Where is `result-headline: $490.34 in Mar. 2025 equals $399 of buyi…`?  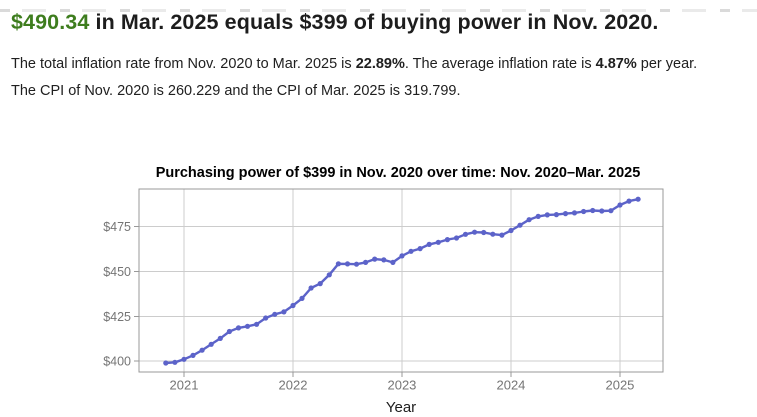
result-headline: $490.34 in Mar. 2025 equals $399 of buyi… is located at coordinates (378, 23).